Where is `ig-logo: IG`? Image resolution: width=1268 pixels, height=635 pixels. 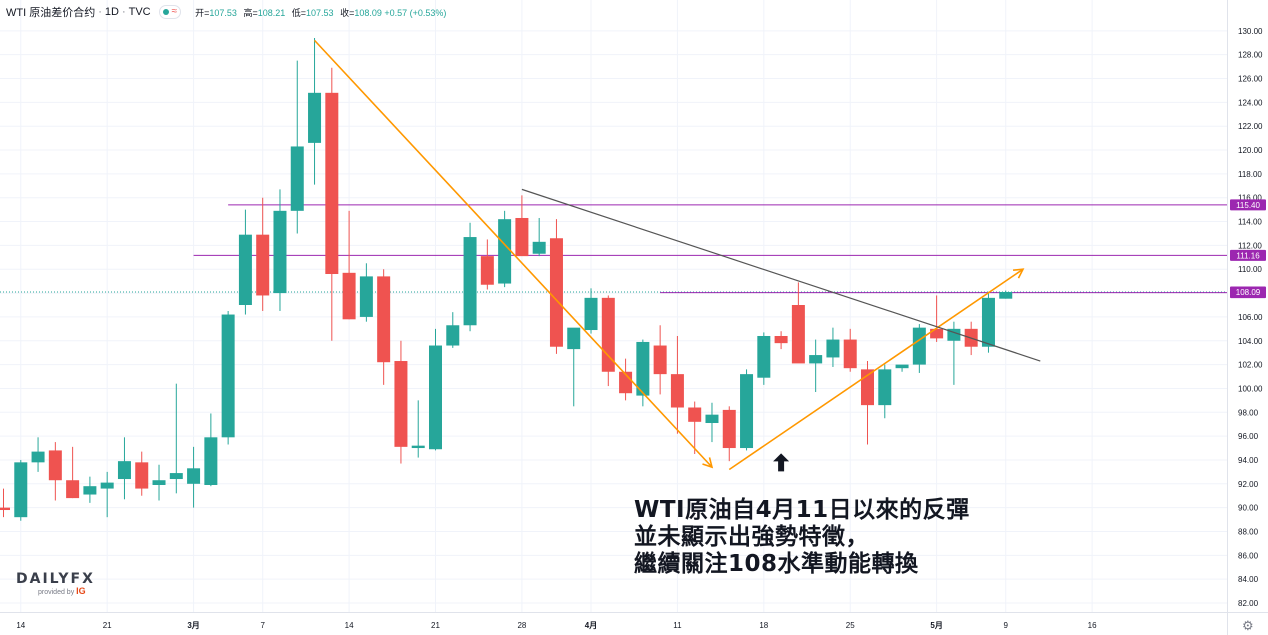
ig-logo: IG is located at coordinates (81, 591).